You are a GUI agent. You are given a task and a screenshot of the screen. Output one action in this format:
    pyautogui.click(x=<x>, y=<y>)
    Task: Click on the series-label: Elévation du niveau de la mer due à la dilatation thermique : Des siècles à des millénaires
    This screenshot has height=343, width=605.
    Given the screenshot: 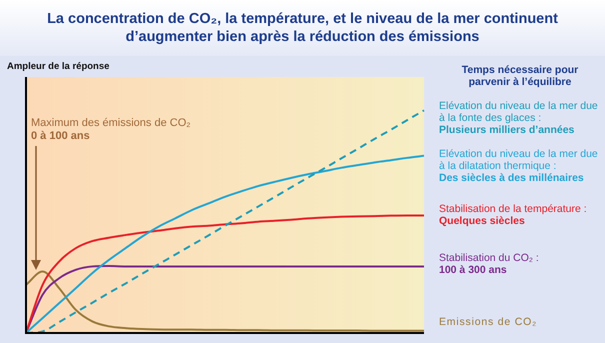 What is the action you would take?
    pyautogui.click(x=519, y=166)
    